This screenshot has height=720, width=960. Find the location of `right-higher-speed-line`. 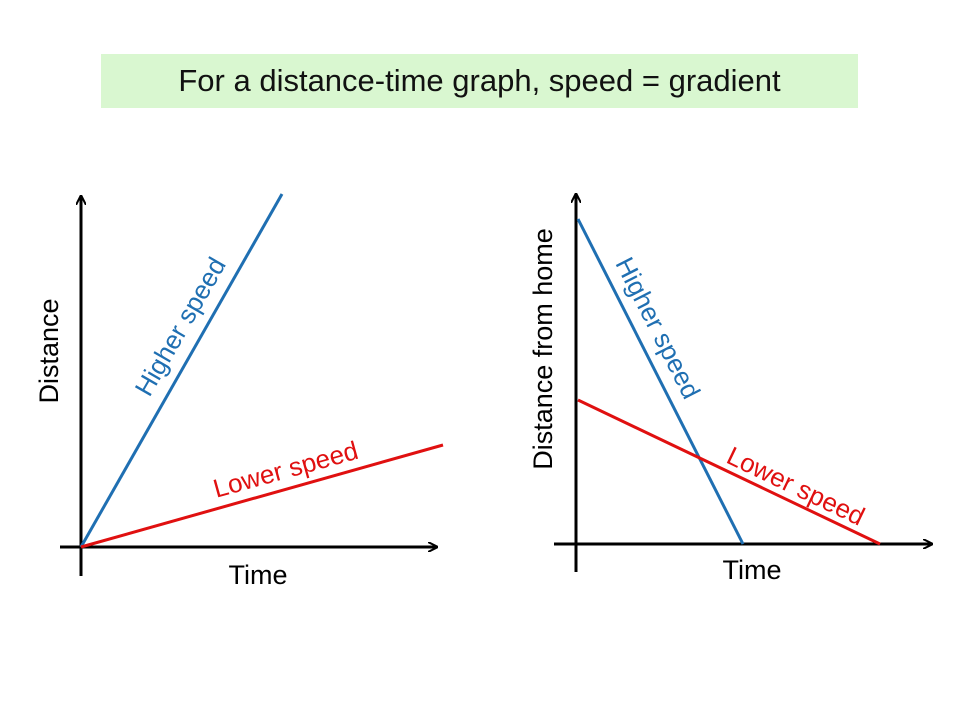

right-higher-speed-line is located at coordinates (660, 381).